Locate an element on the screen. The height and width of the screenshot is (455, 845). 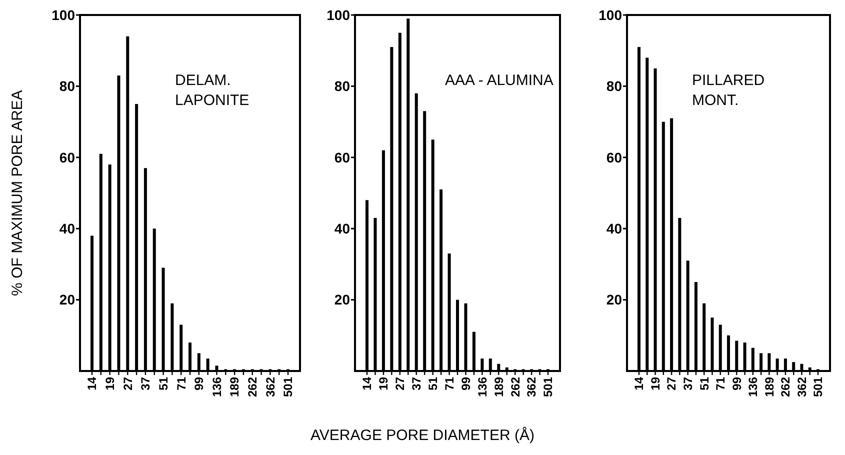
x-axis-title: AVERAGE PORE DIAMETER (Å) is located at coordinates (422, 435).